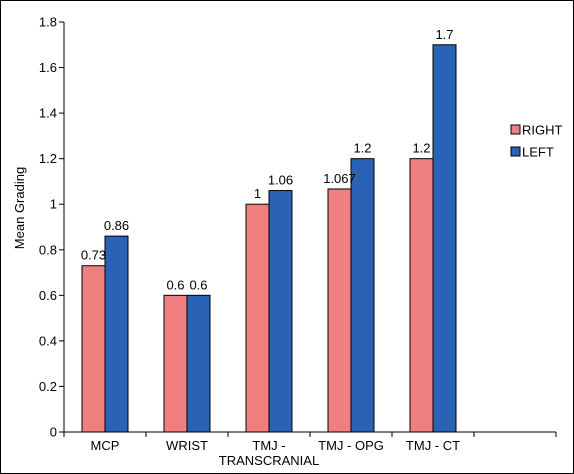 This screenshot has height=474, width=574. Describe the element at coordinates (116, 225) in the screenshot. I see `data-label-left: 0.86` at that location.